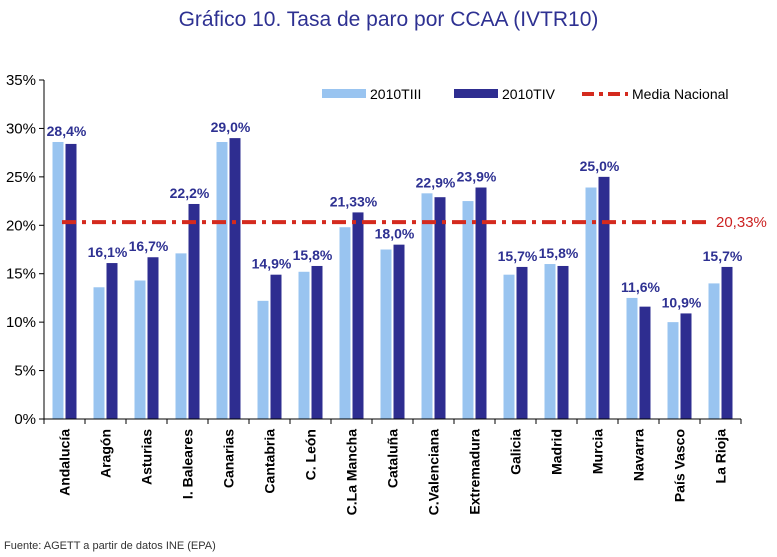 The image size is (777, 557). What do you see at coordinates (477, 177) in the screenshot?
I see `data-label: 23,9%` at bounding box center [477, 177].